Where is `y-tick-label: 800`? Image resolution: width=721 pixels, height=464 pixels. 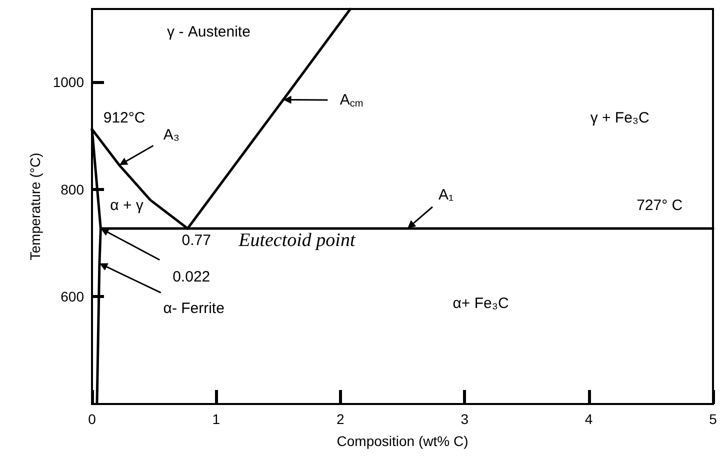
y-tick-label: 800 is located at coordinates (72, 189).